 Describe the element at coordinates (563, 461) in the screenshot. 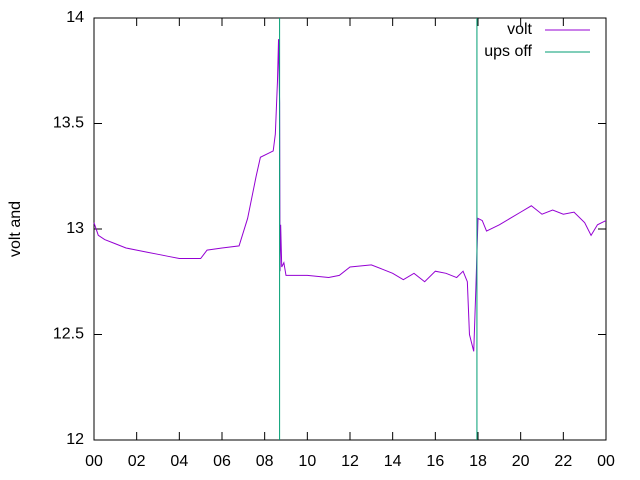

I see `x-tick-label: 22` at that location.